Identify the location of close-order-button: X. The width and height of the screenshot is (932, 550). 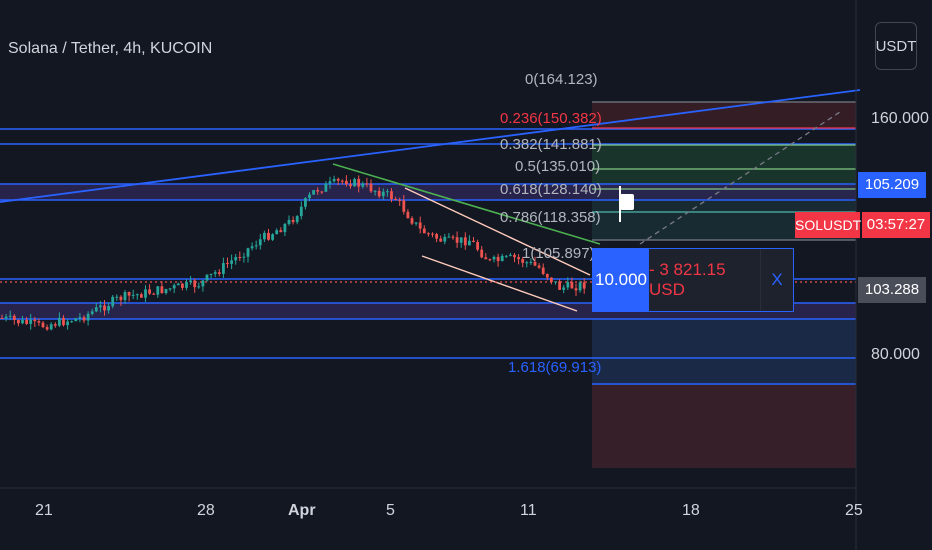
(777, 279).